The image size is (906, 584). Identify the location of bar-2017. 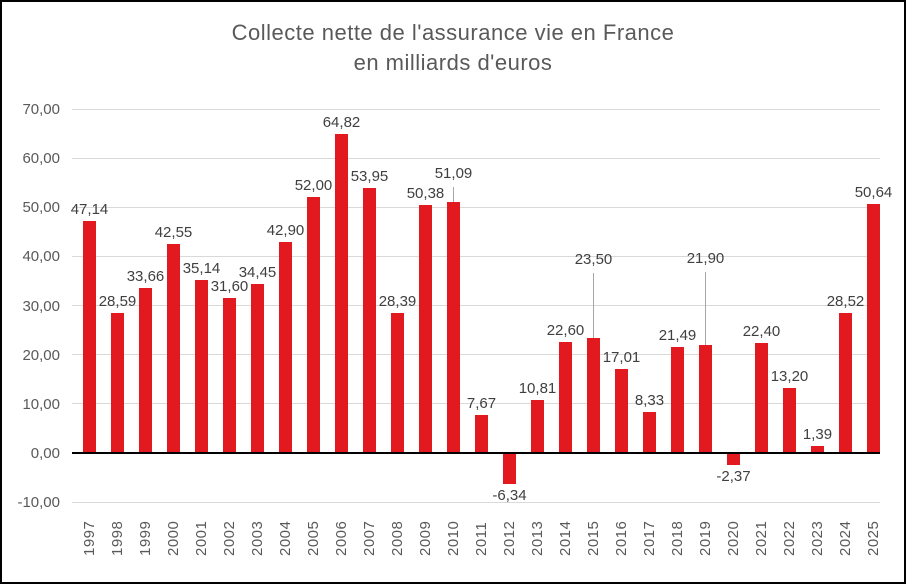
(649, 432).